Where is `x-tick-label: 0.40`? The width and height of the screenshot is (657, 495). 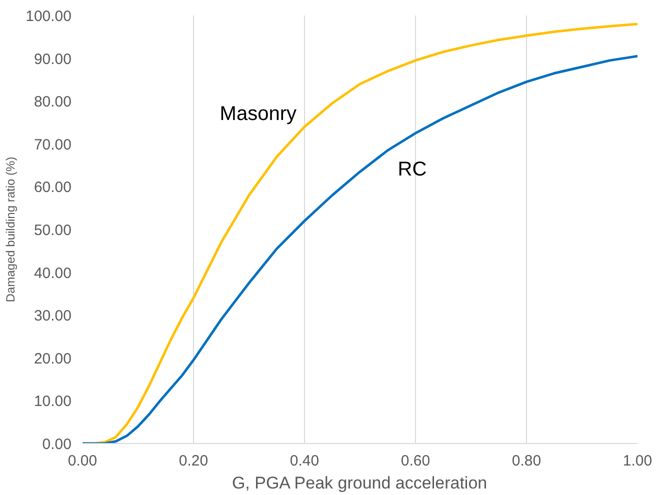 x-tick-label: 0.40 is located at coordinates (305, 461).